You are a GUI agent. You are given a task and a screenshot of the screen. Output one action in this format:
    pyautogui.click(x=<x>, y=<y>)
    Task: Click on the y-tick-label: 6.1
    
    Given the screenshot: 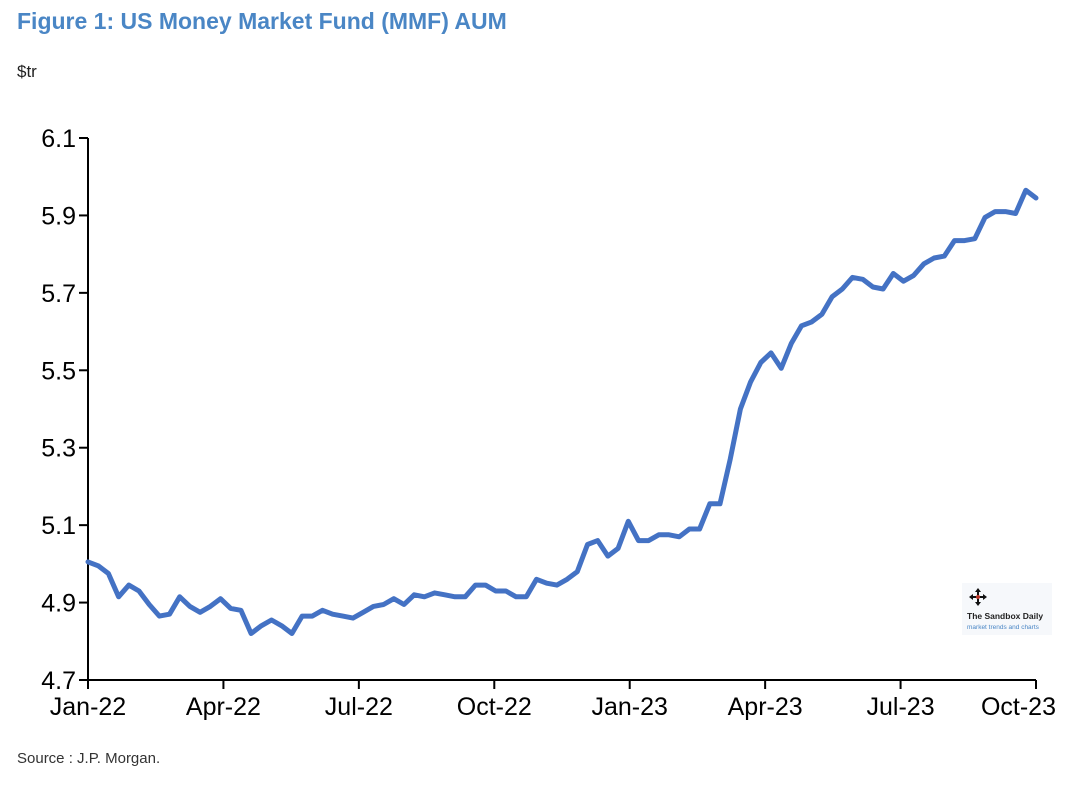 What is the action you would take?
    pyautogui.click(x=58, y=139)
    